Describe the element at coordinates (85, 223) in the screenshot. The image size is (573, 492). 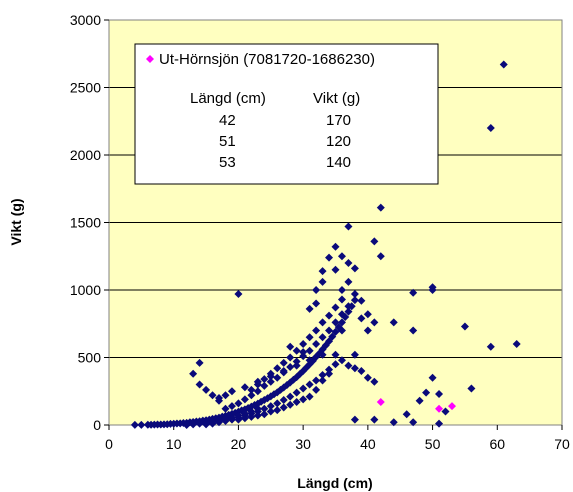
I see `y-tick-label: 1500` at that location.